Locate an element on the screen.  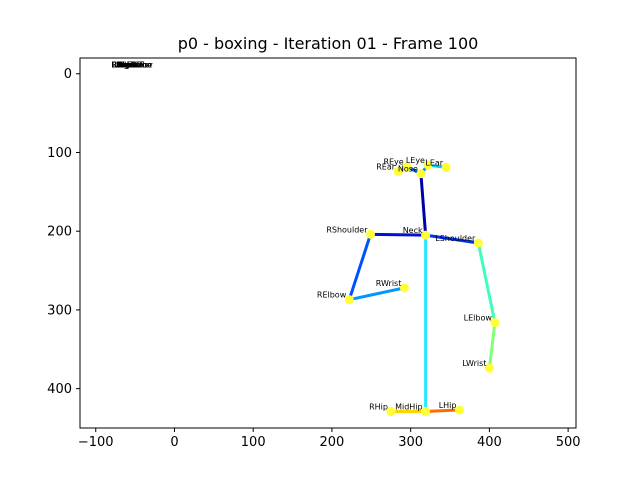
stacked-label-lbigtoe: LBigToe is located at coordinates (126, 64).